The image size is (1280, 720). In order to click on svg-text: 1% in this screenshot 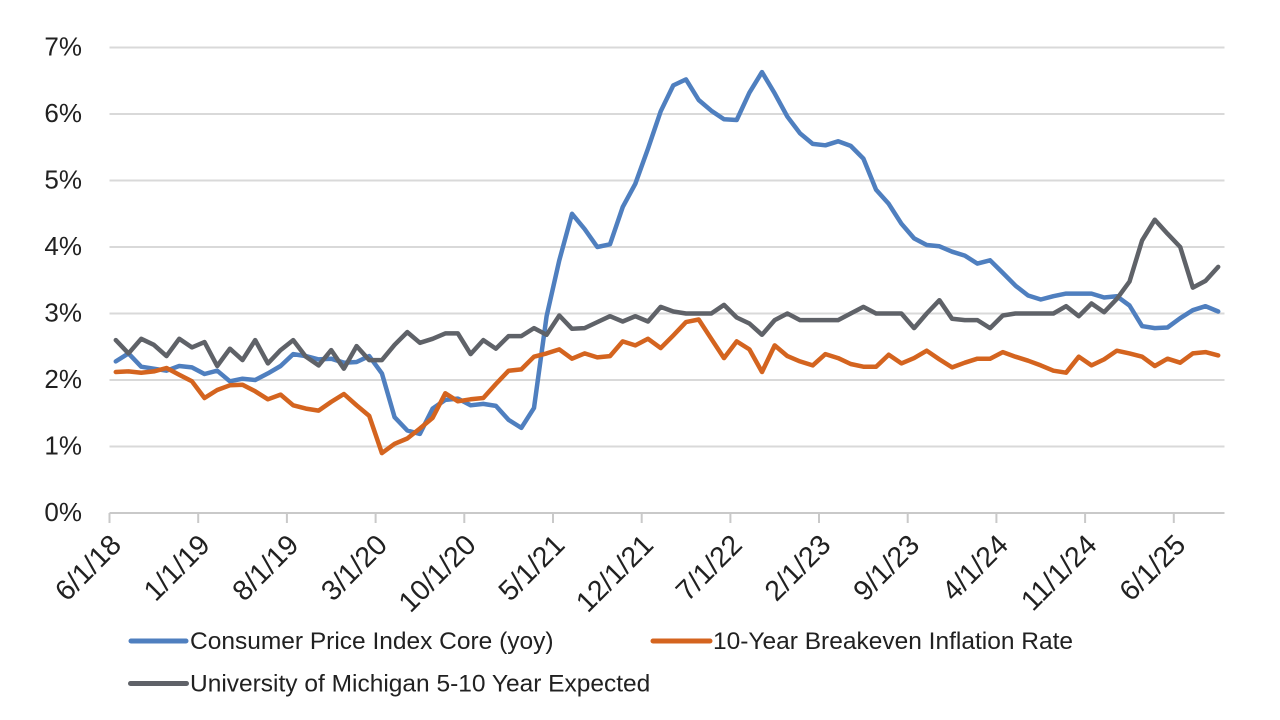, I will do `click(63, 446)`.